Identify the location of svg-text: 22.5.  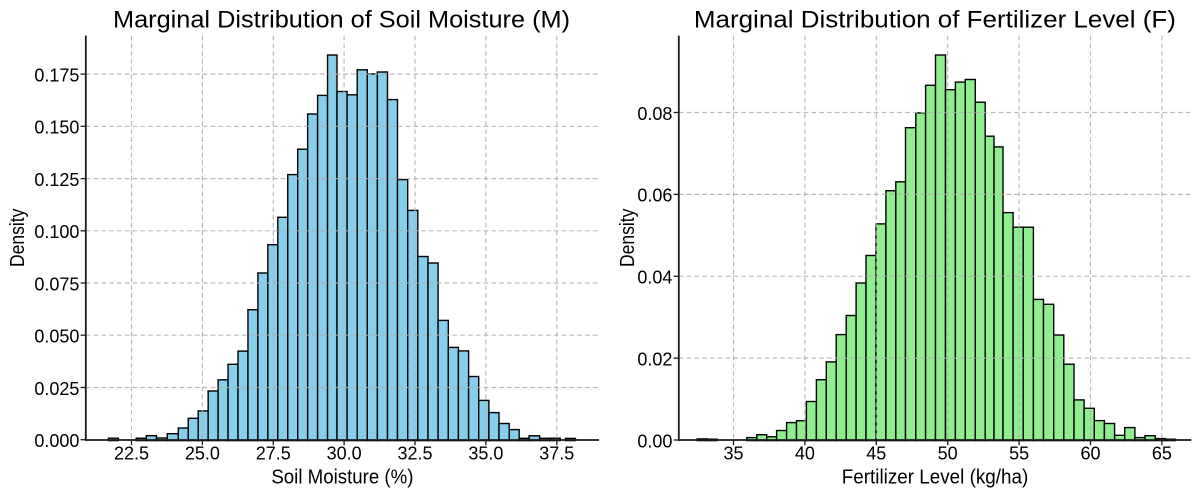
(131, 453).